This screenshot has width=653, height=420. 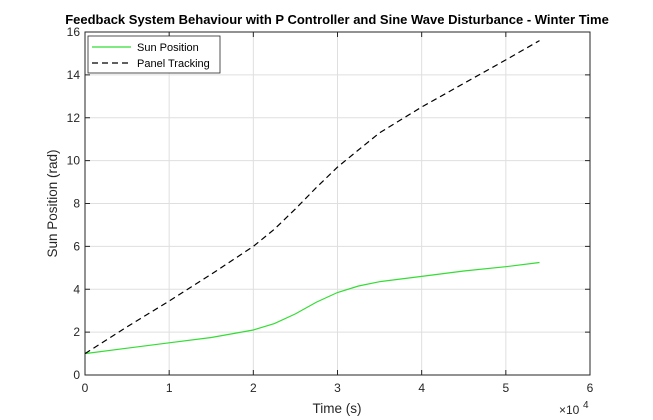 I want to click on y-tick-label: 14, so click(x=74, y=75).